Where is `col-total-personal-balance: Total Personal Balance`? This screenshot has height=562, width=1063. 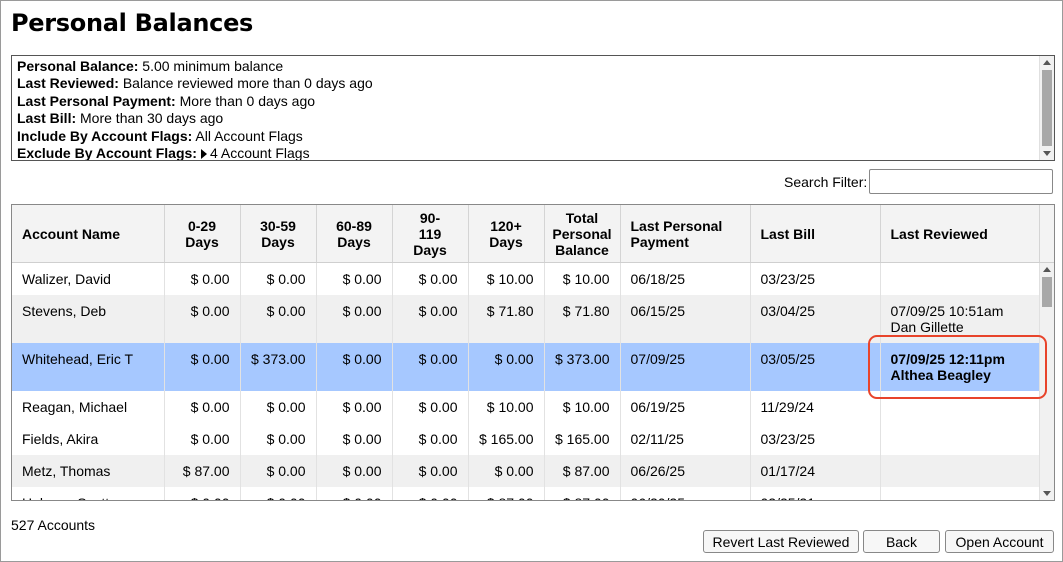
col-total-personal-balance: Total Personal Balance is located at coordinates (582, 234).